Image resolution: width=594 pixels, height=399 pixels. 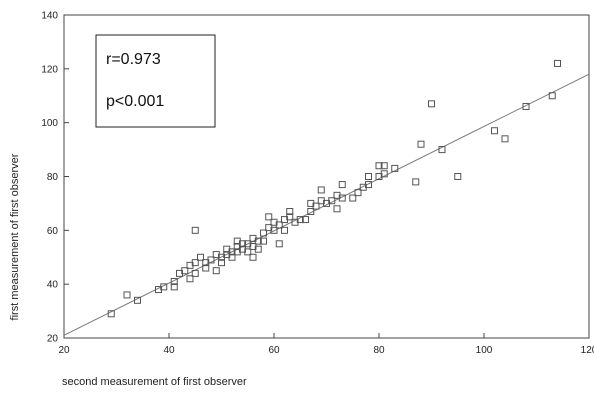 What do you see at coordinates (274, 350) in the screenshot?
I see `x-tick-label: 60` at bounding box center [274, 350].